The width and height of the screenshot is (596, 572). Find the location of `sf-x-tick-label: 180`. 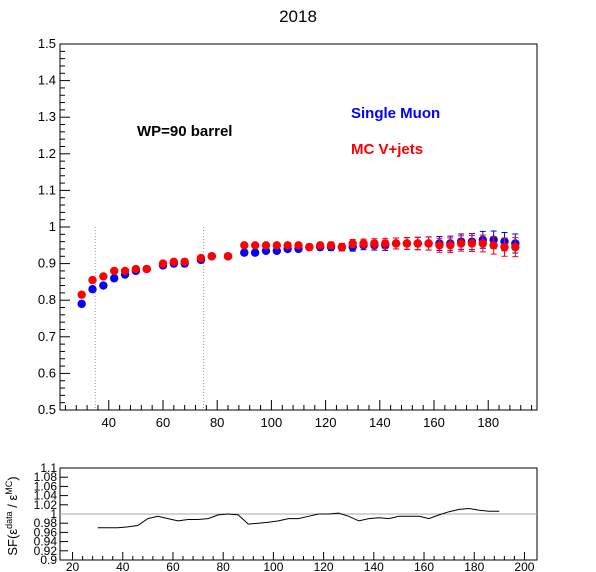

sf-x-tick-label: 180 is located at coordinates (474, 566).